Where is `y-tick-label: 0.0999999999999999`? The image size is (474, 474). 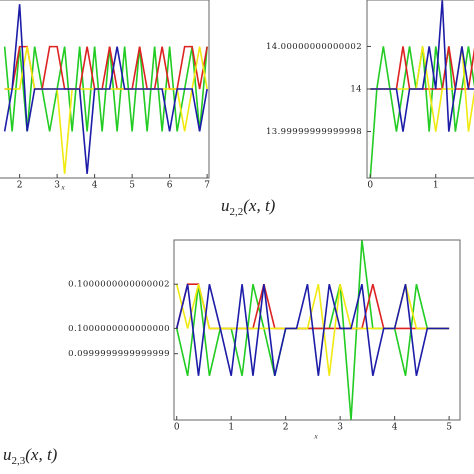 y-tick-label: 0.0999999999999999 is located at coordinates (119, 354).